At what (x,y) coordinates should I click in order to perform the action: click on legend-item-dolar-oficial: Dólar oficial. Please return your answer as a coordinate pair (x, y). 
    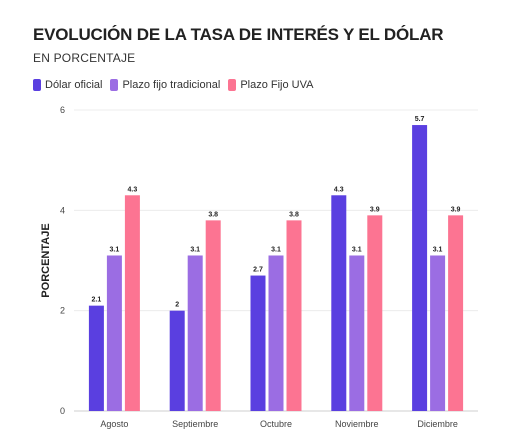
    Looking at the image, I should click on (67, 85).